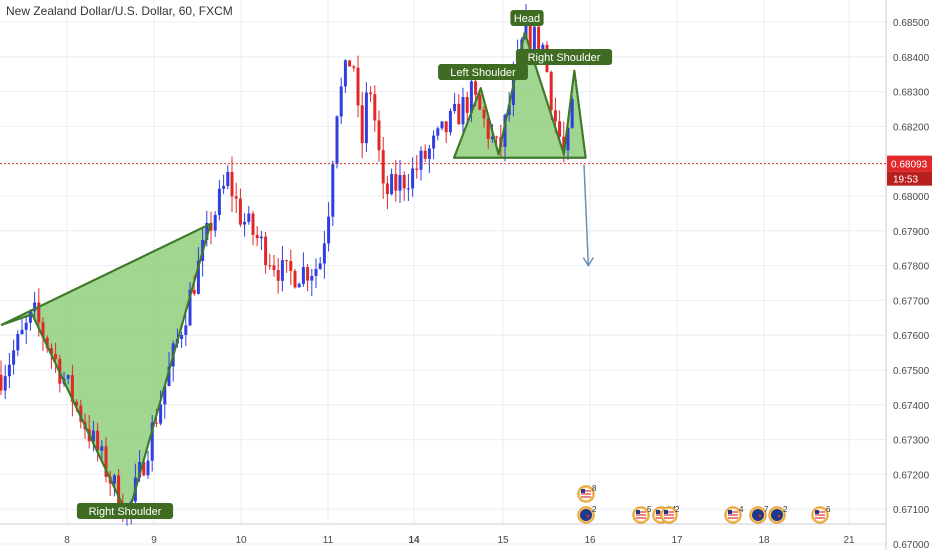 This screenshot has width=932, height=550. I want to click on y-tick-label: 0.68300, so click(911, 93).